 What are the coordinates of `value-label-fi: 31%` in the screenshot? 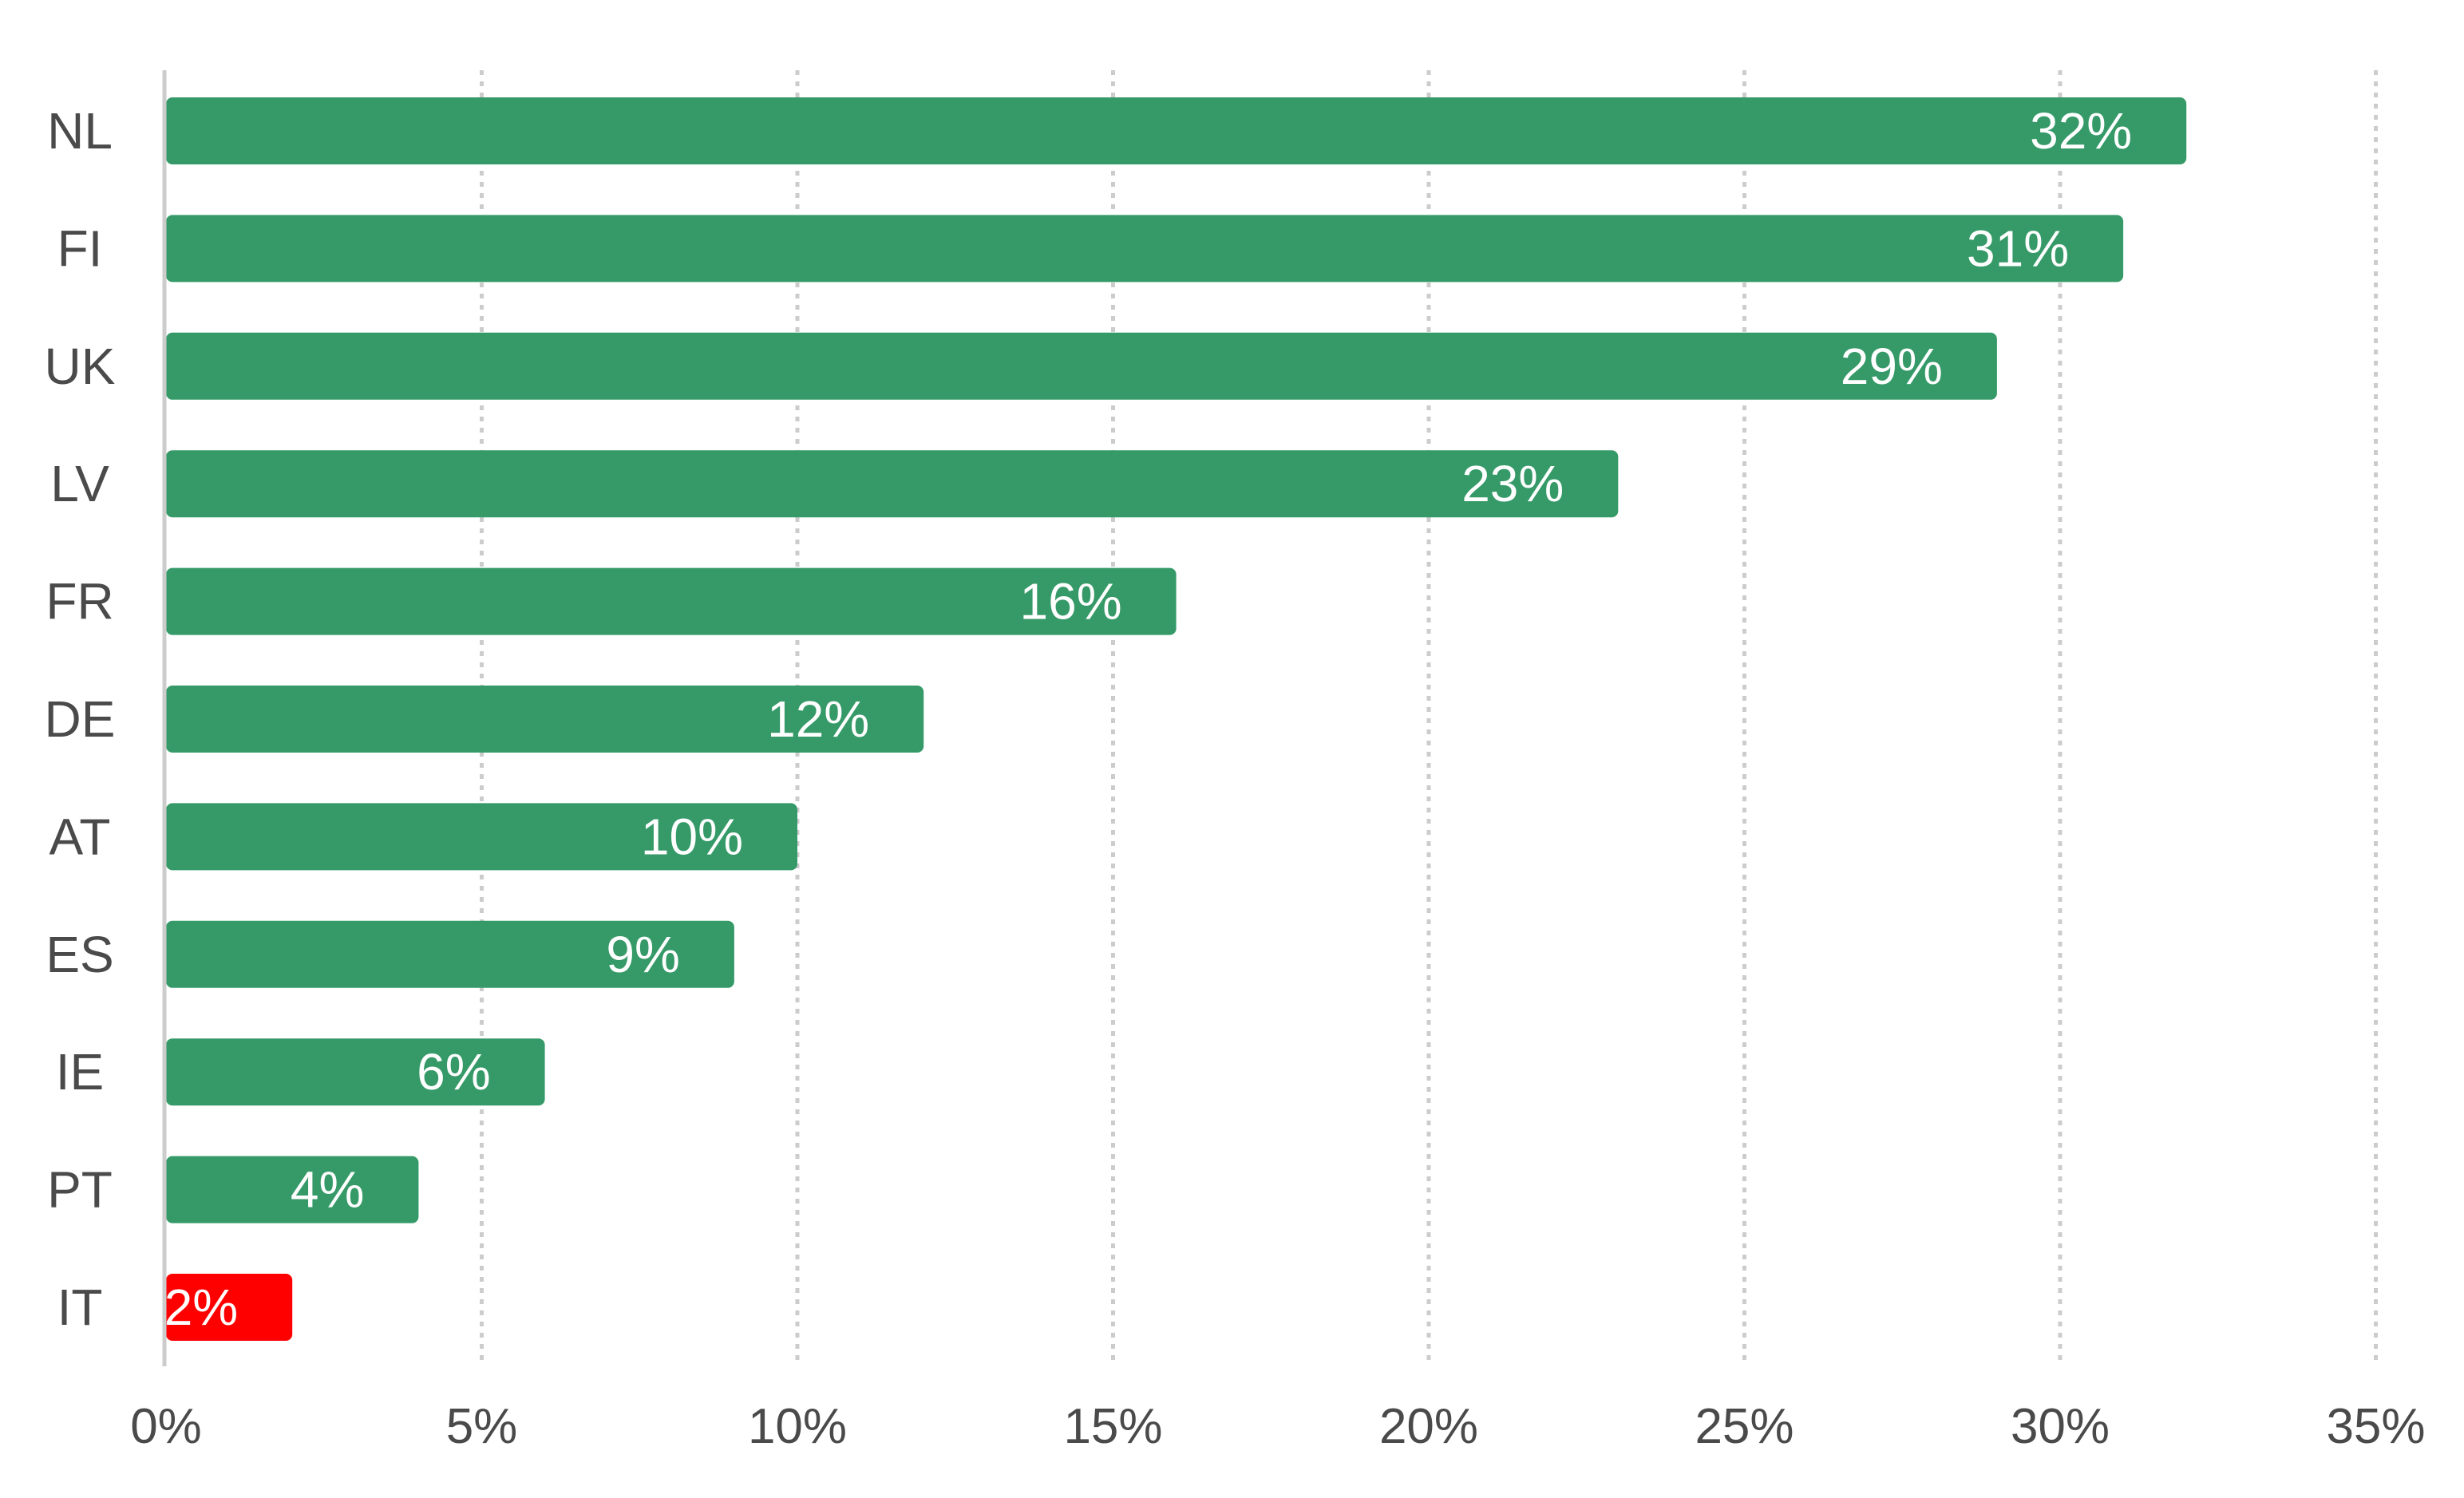 It's located at (2018, 248).